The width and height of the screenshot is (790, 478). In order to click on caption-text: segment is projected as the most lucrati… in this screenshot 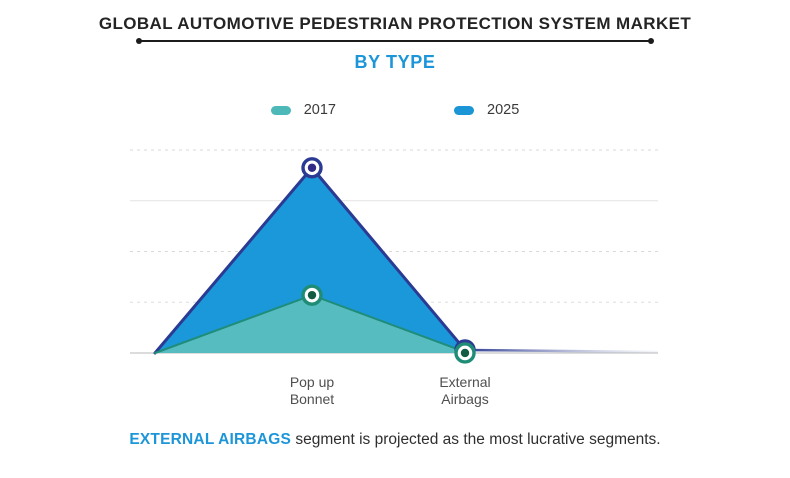, I will do `click(476, 439)`.